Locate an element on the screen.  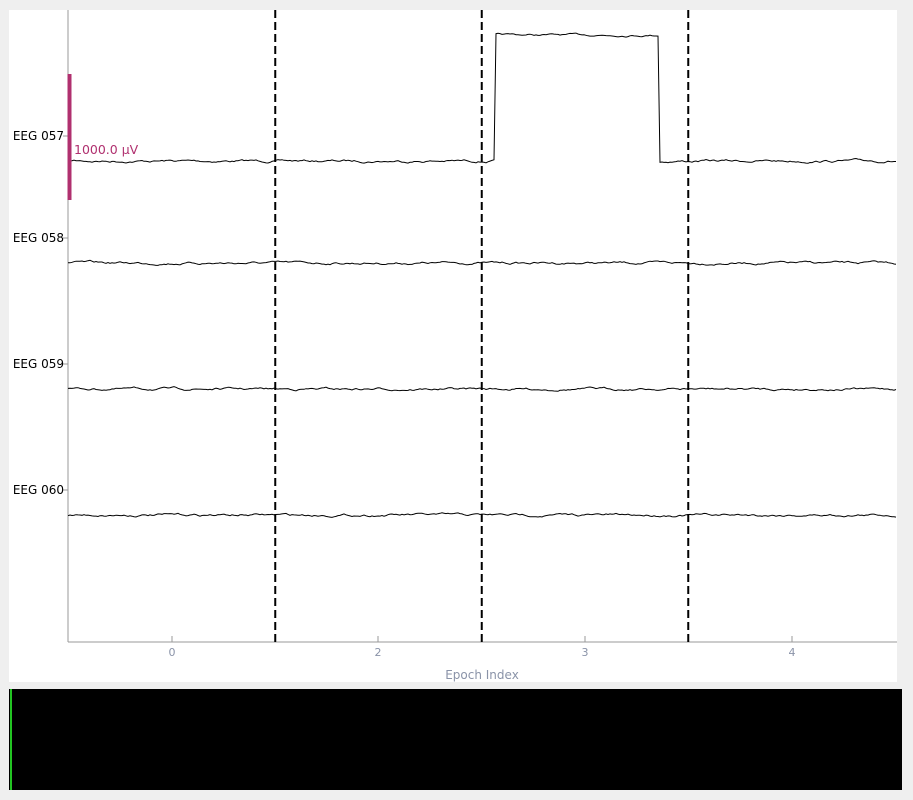
x-axis-label: Epoch Index is located at coordinates (482, 675).